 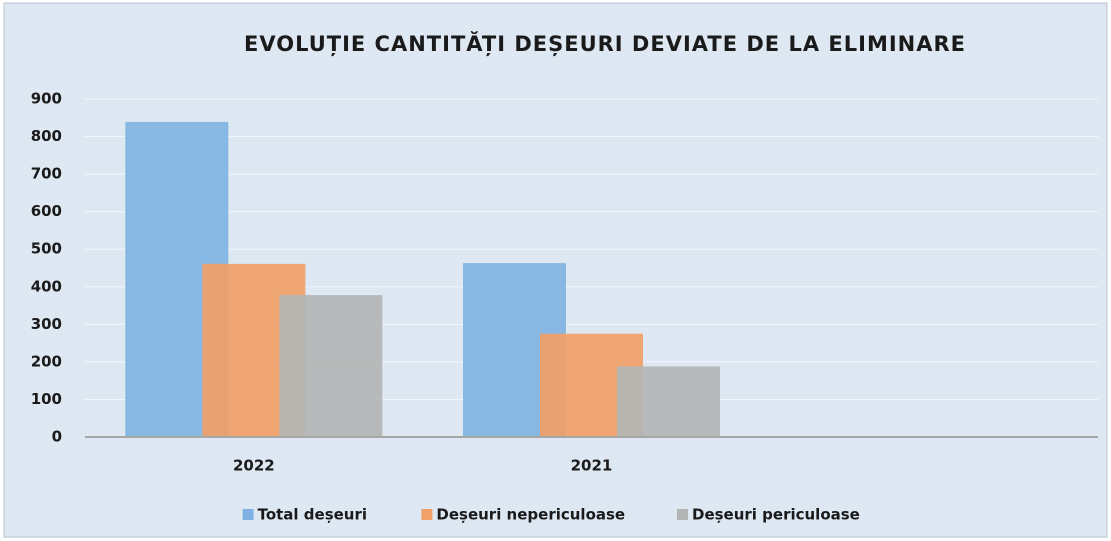 What do you see at coordinates (592, 466) in the screenshot?
I see `x-tick-label: 2021` at bounding box center [592, 466].